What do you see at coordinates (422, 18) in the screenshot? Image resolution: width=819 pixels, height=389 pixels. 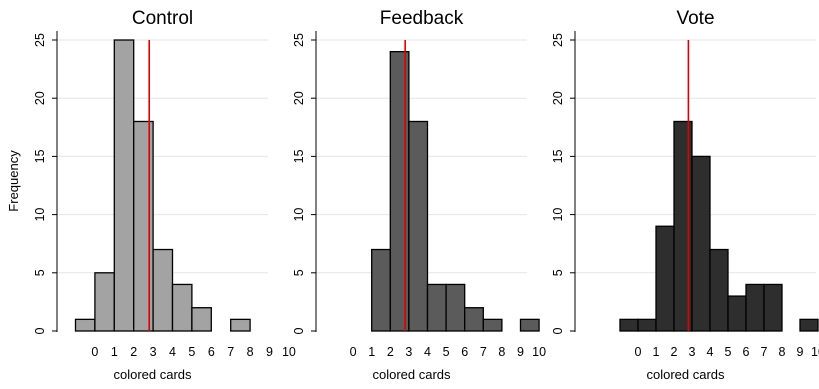 I see `panel-title: Feedback` at bounding box center [422, 18].